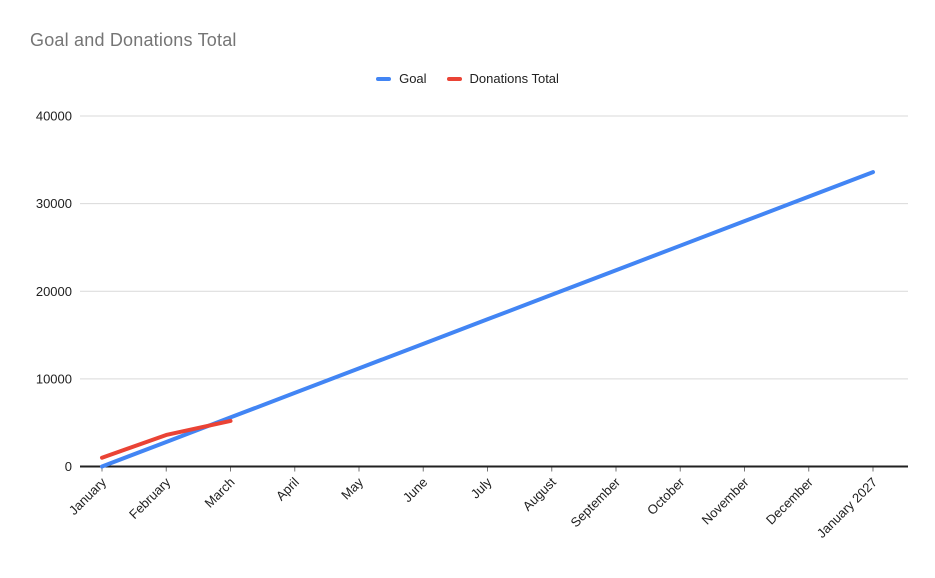 This screenshot has width=935, height=578. Describe the element at coordinates (789, 500) in the screenshot. I see `x-axis-label-11: December` at that location.